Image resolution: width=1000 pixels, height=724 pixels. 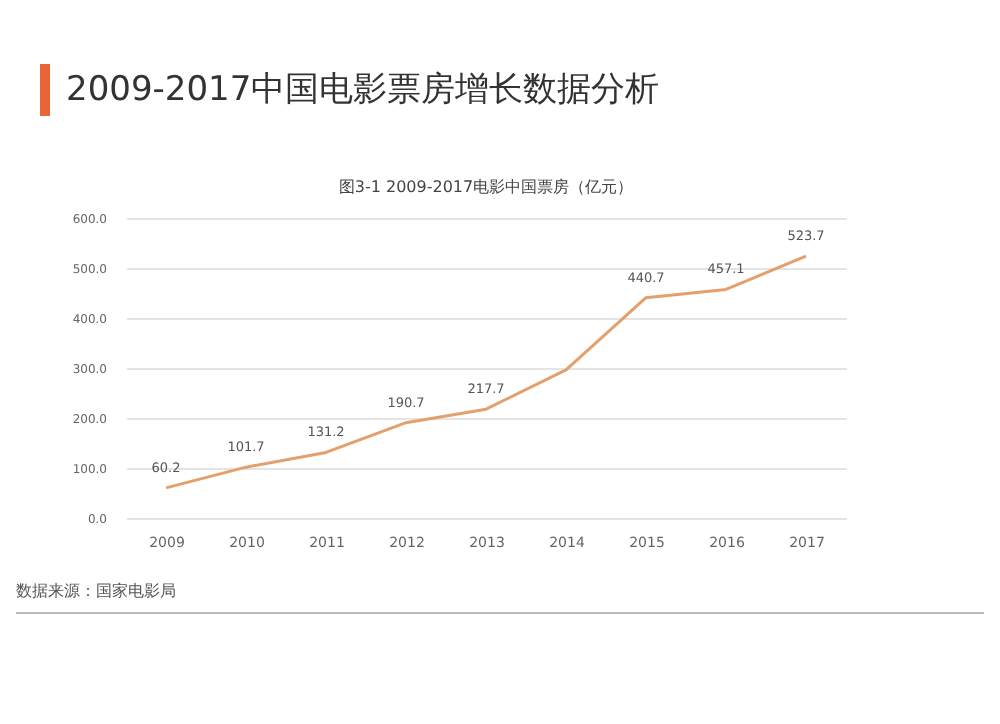 What do you see at coordinates (500, 597) in the screenshot?
I see `source-note: 数据来源：国家电影局` at bounding box center [500, 597].